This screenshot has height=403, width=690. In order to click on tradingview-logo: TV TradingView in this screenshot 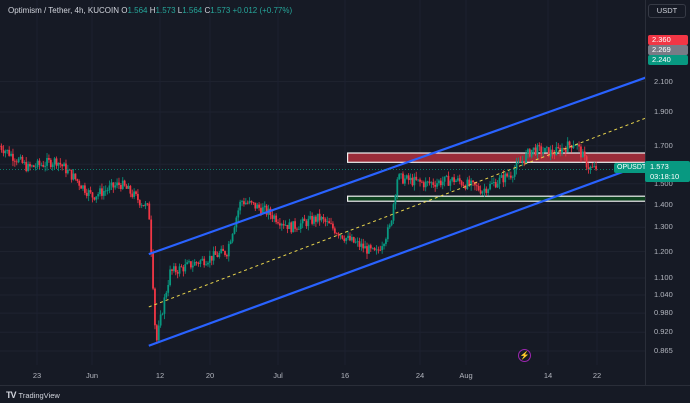, I will do `click(33, 395)`.